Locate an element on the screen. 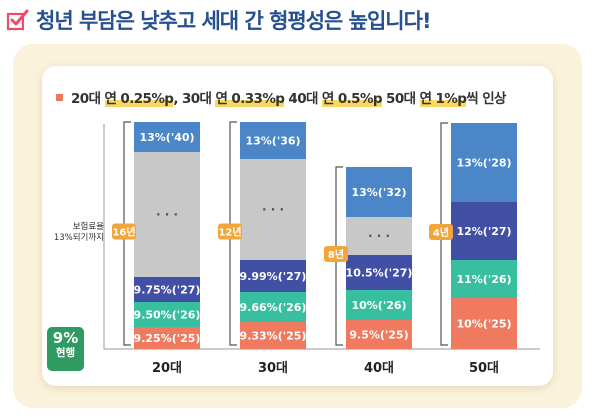  page-title: 청년 부담은 낮추고 세대 간 형평성은 높입니다! is located at coordinates (234, 21).